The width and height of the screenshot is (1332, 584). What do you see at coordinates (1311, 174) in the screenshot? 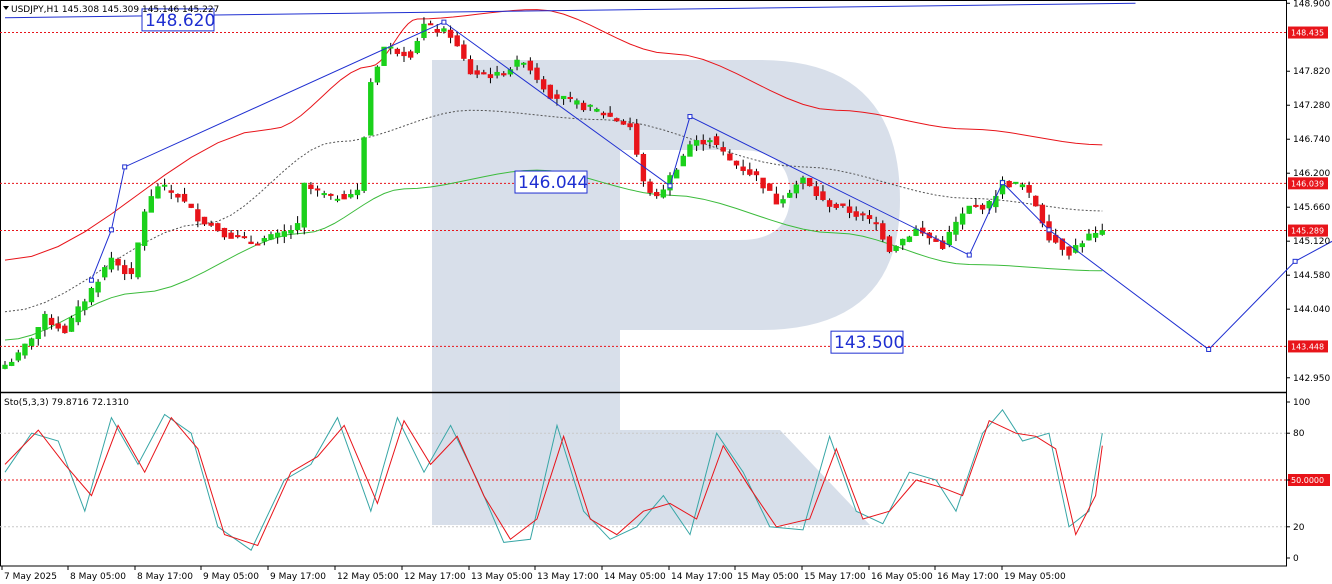
I see `price-tick-label: 146.200` at bounding box center [1311, 174].